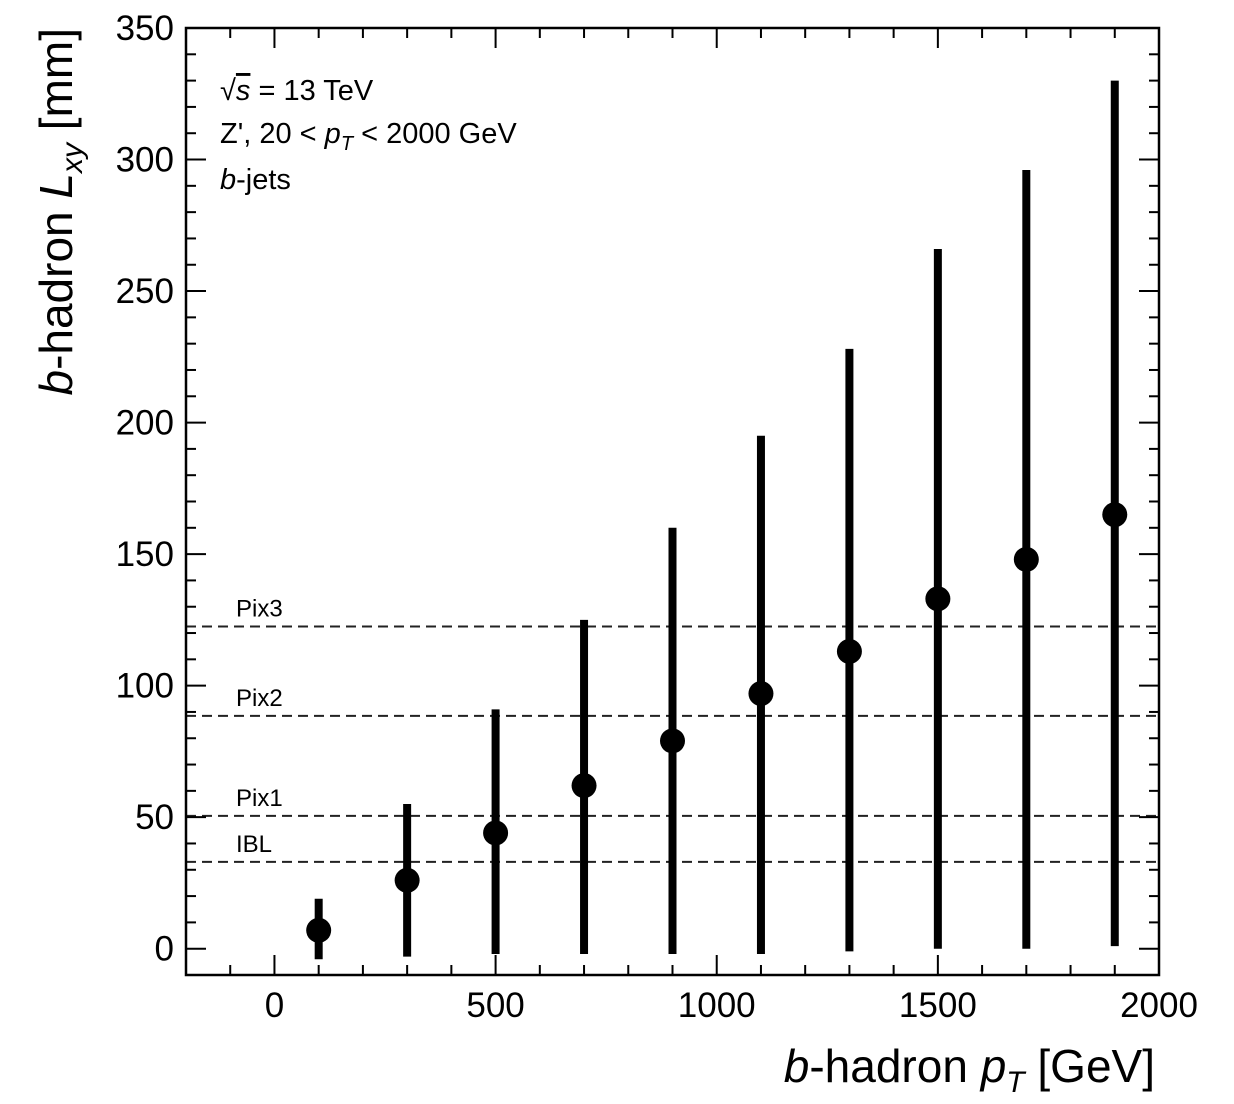  Describe the element at coordinates (255, 180) in the screenshot. I see `annotation-jets: b-jets` at that location.